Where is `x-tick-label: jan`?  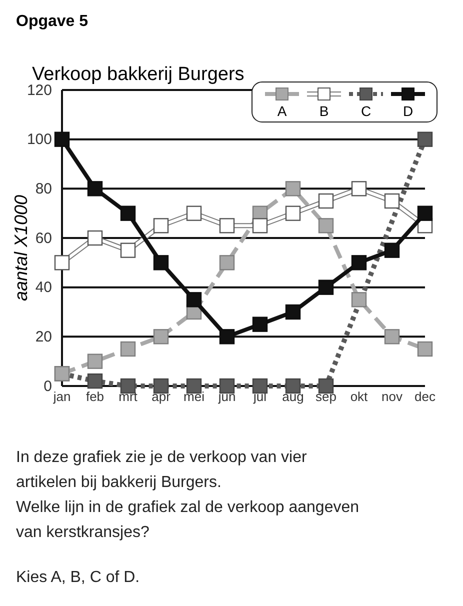
x-tick-label: jan is located at coordinates (61, 396).